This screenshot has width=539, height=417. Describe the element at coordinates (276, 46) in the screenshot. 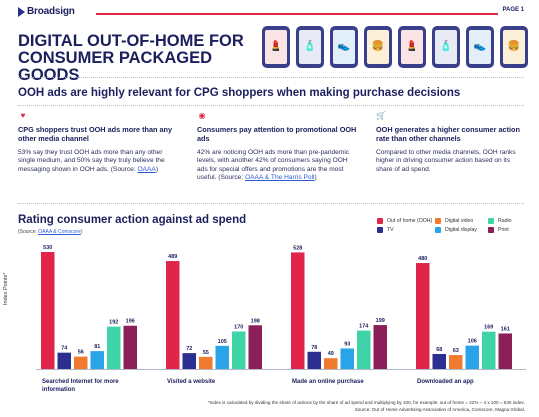

I see `lipstick-icon: 💄` at that location.